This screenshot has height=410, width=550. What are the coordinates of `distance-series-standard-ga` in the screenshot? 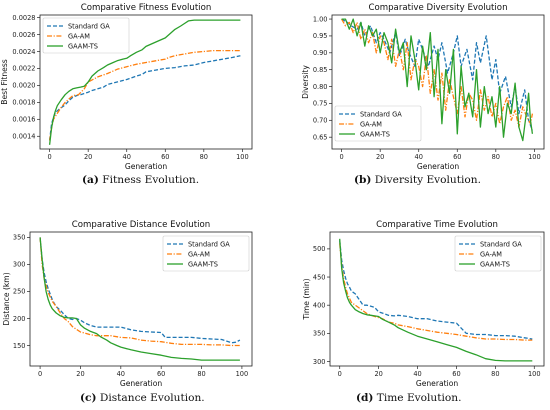 It's located at (140, 290).